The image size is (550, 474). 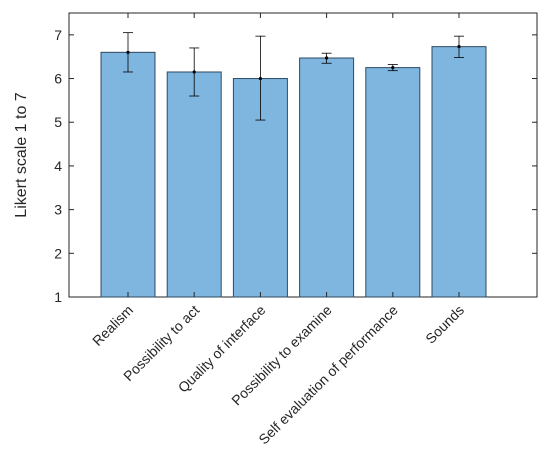 I want to click on y-tick-label: 6, so click(x=58, y=79).